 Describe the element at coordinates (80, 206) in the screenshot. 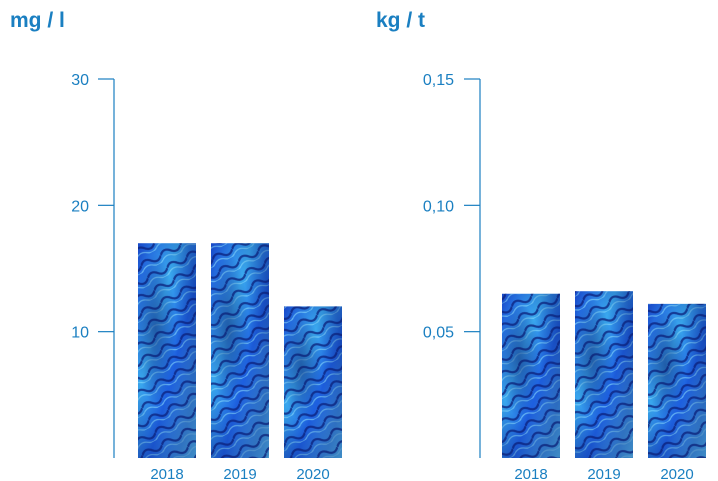

I see `y-tick-label: 20` at that location.